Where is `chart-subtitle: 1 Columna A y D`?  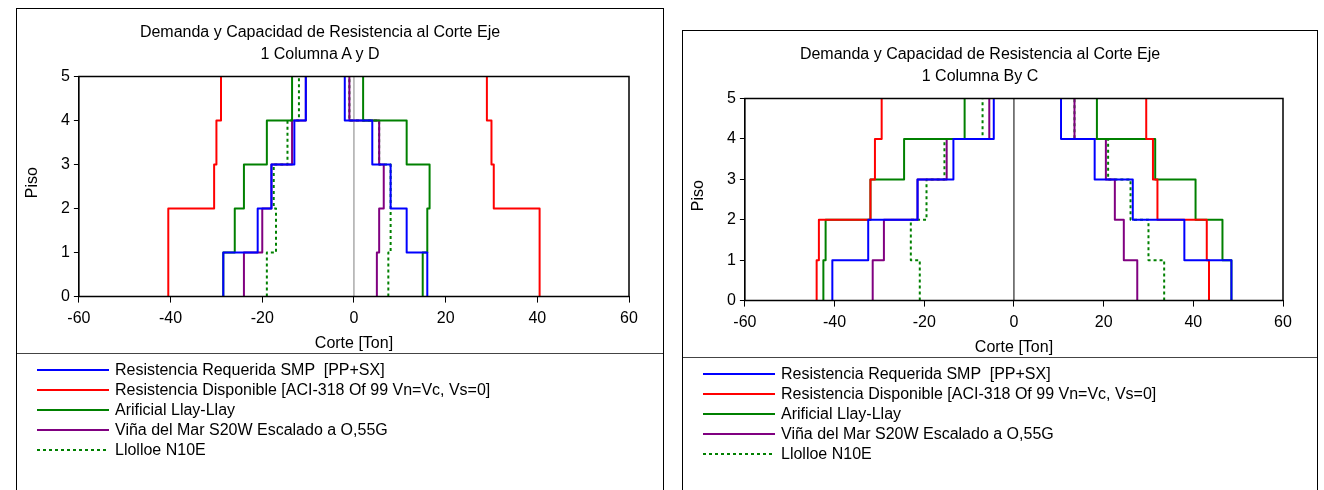 chart-subtitle: 1 Columna A y D is located at coordinates (320, 54).